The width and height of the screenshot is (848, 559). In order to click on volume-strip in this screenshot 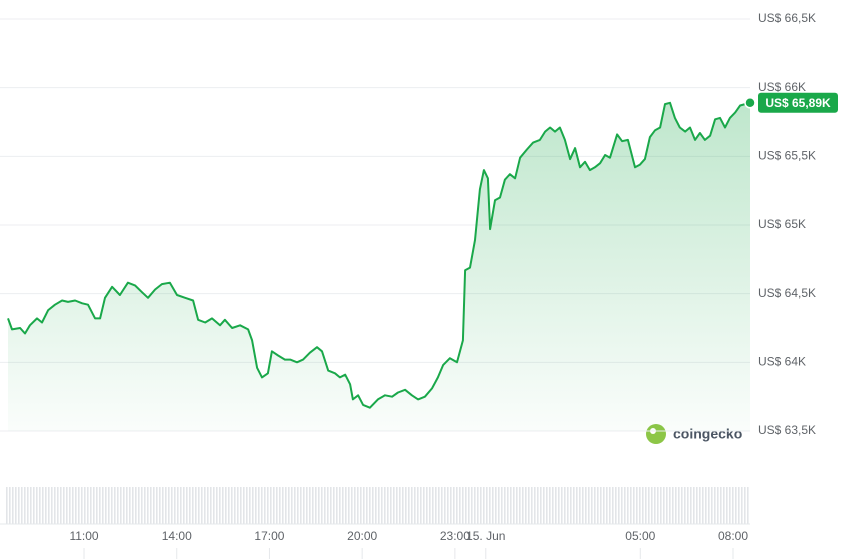, I will do `click(378, 505)`.